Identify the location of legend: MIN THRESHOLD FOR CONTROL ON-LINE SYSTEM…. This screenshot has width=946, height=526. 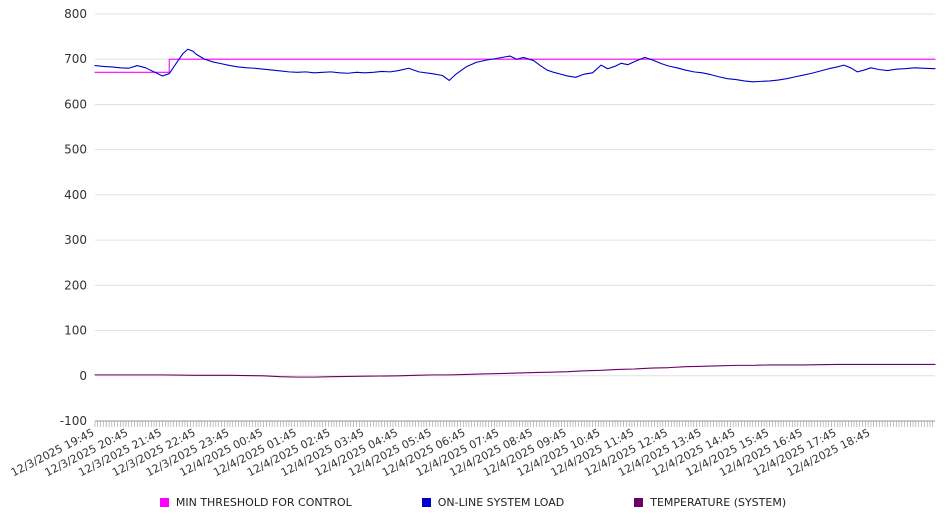
(473, 502).